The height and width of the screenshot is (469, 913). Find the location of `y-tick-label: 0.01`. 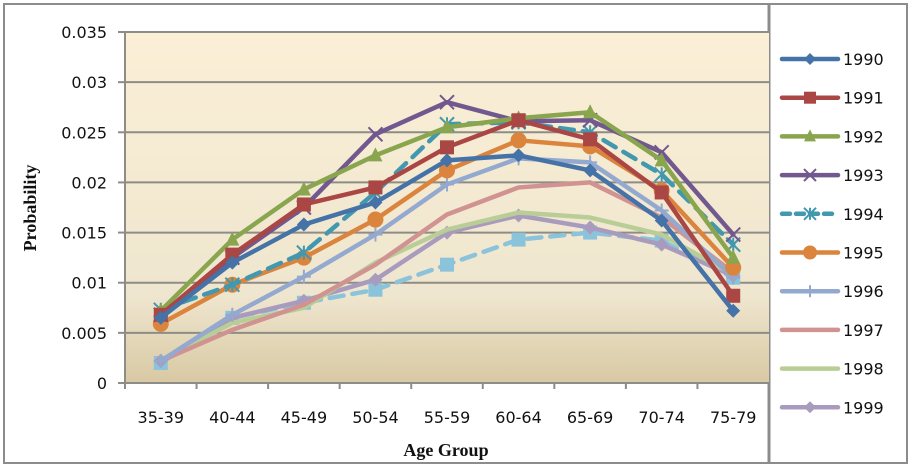

y-tick-label: 0.01 is located at coordinates (89, 283).